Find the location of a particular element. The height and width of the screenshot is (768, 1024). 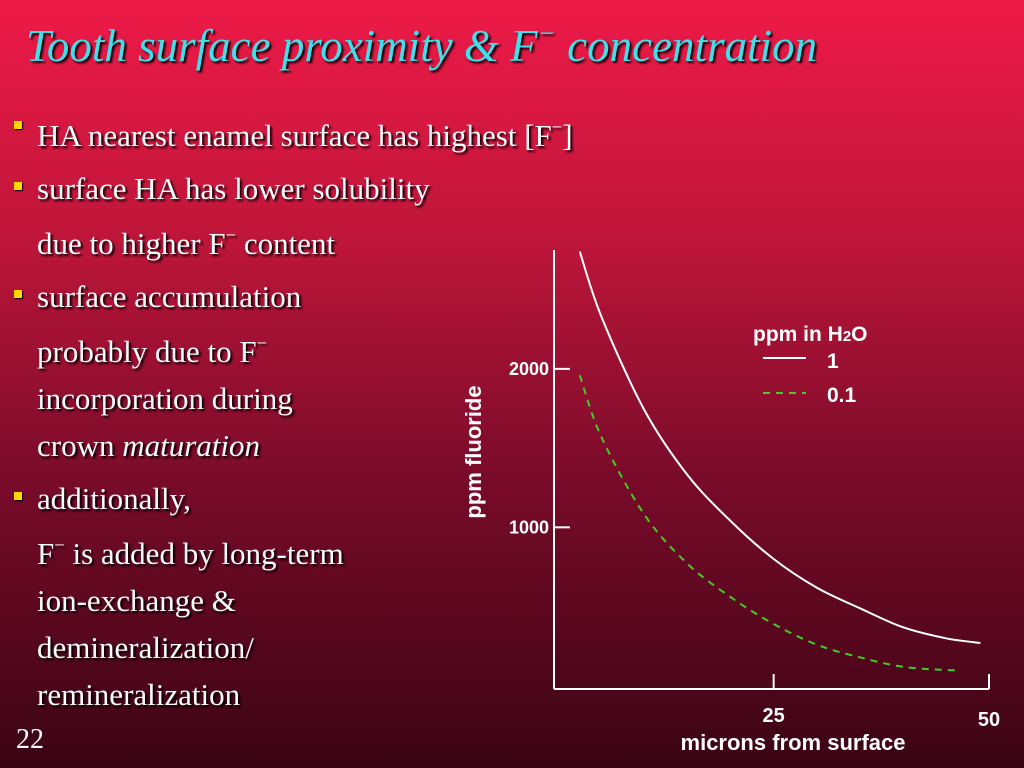

bullet-line: remineralization is located at coordinates (303, 694).